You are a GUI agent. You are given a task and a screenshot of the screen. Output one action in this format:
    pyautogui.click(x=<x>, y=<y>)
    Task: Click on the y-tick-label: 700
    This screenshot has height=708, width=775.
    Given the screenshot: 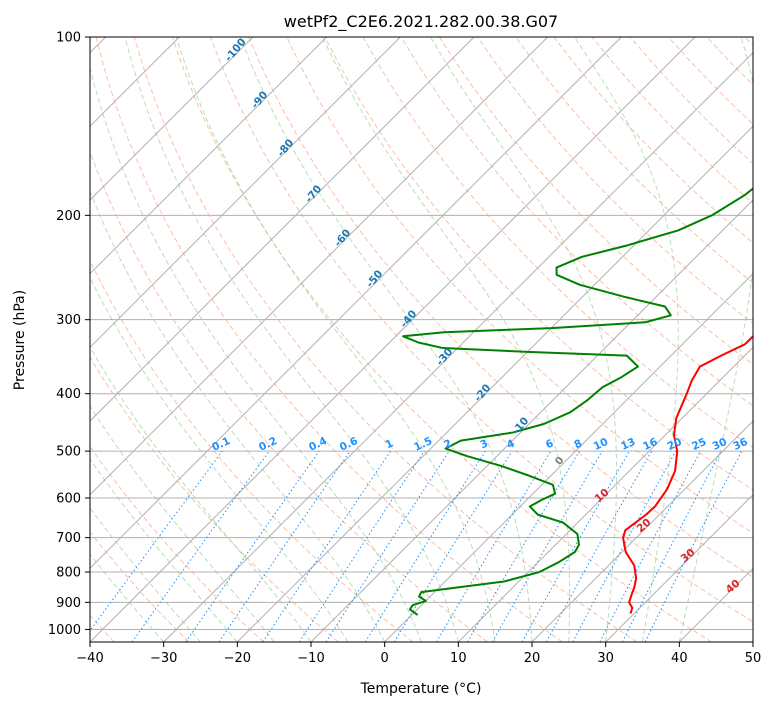 What is the action you would take?
    pyautogui.click(x=68, y=538)
    